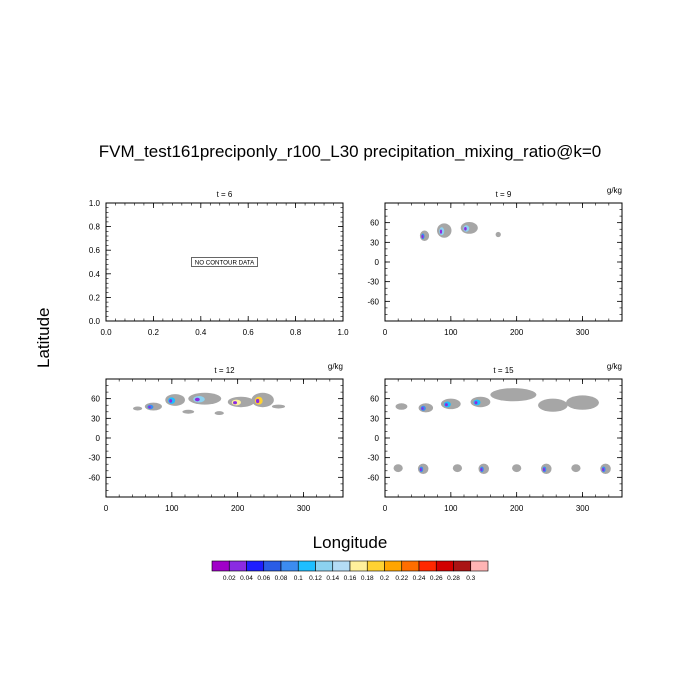 The image size is (700, 700). I want to click on panel-label: t = 6, so click(225, 194).